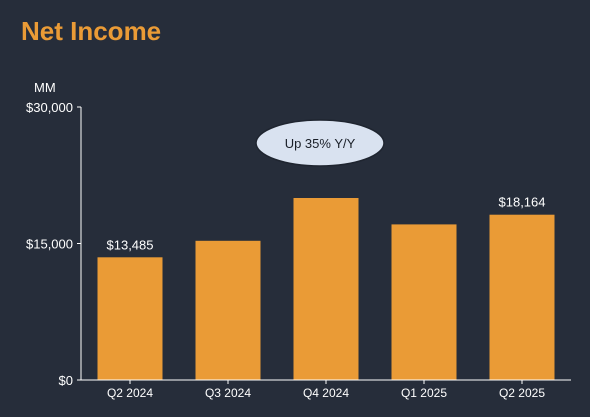 This screenshot has height=417, width=590. Describe the element at coordinates (522, 202) in the screenshot. I see `data-label: $18,164` at that location.